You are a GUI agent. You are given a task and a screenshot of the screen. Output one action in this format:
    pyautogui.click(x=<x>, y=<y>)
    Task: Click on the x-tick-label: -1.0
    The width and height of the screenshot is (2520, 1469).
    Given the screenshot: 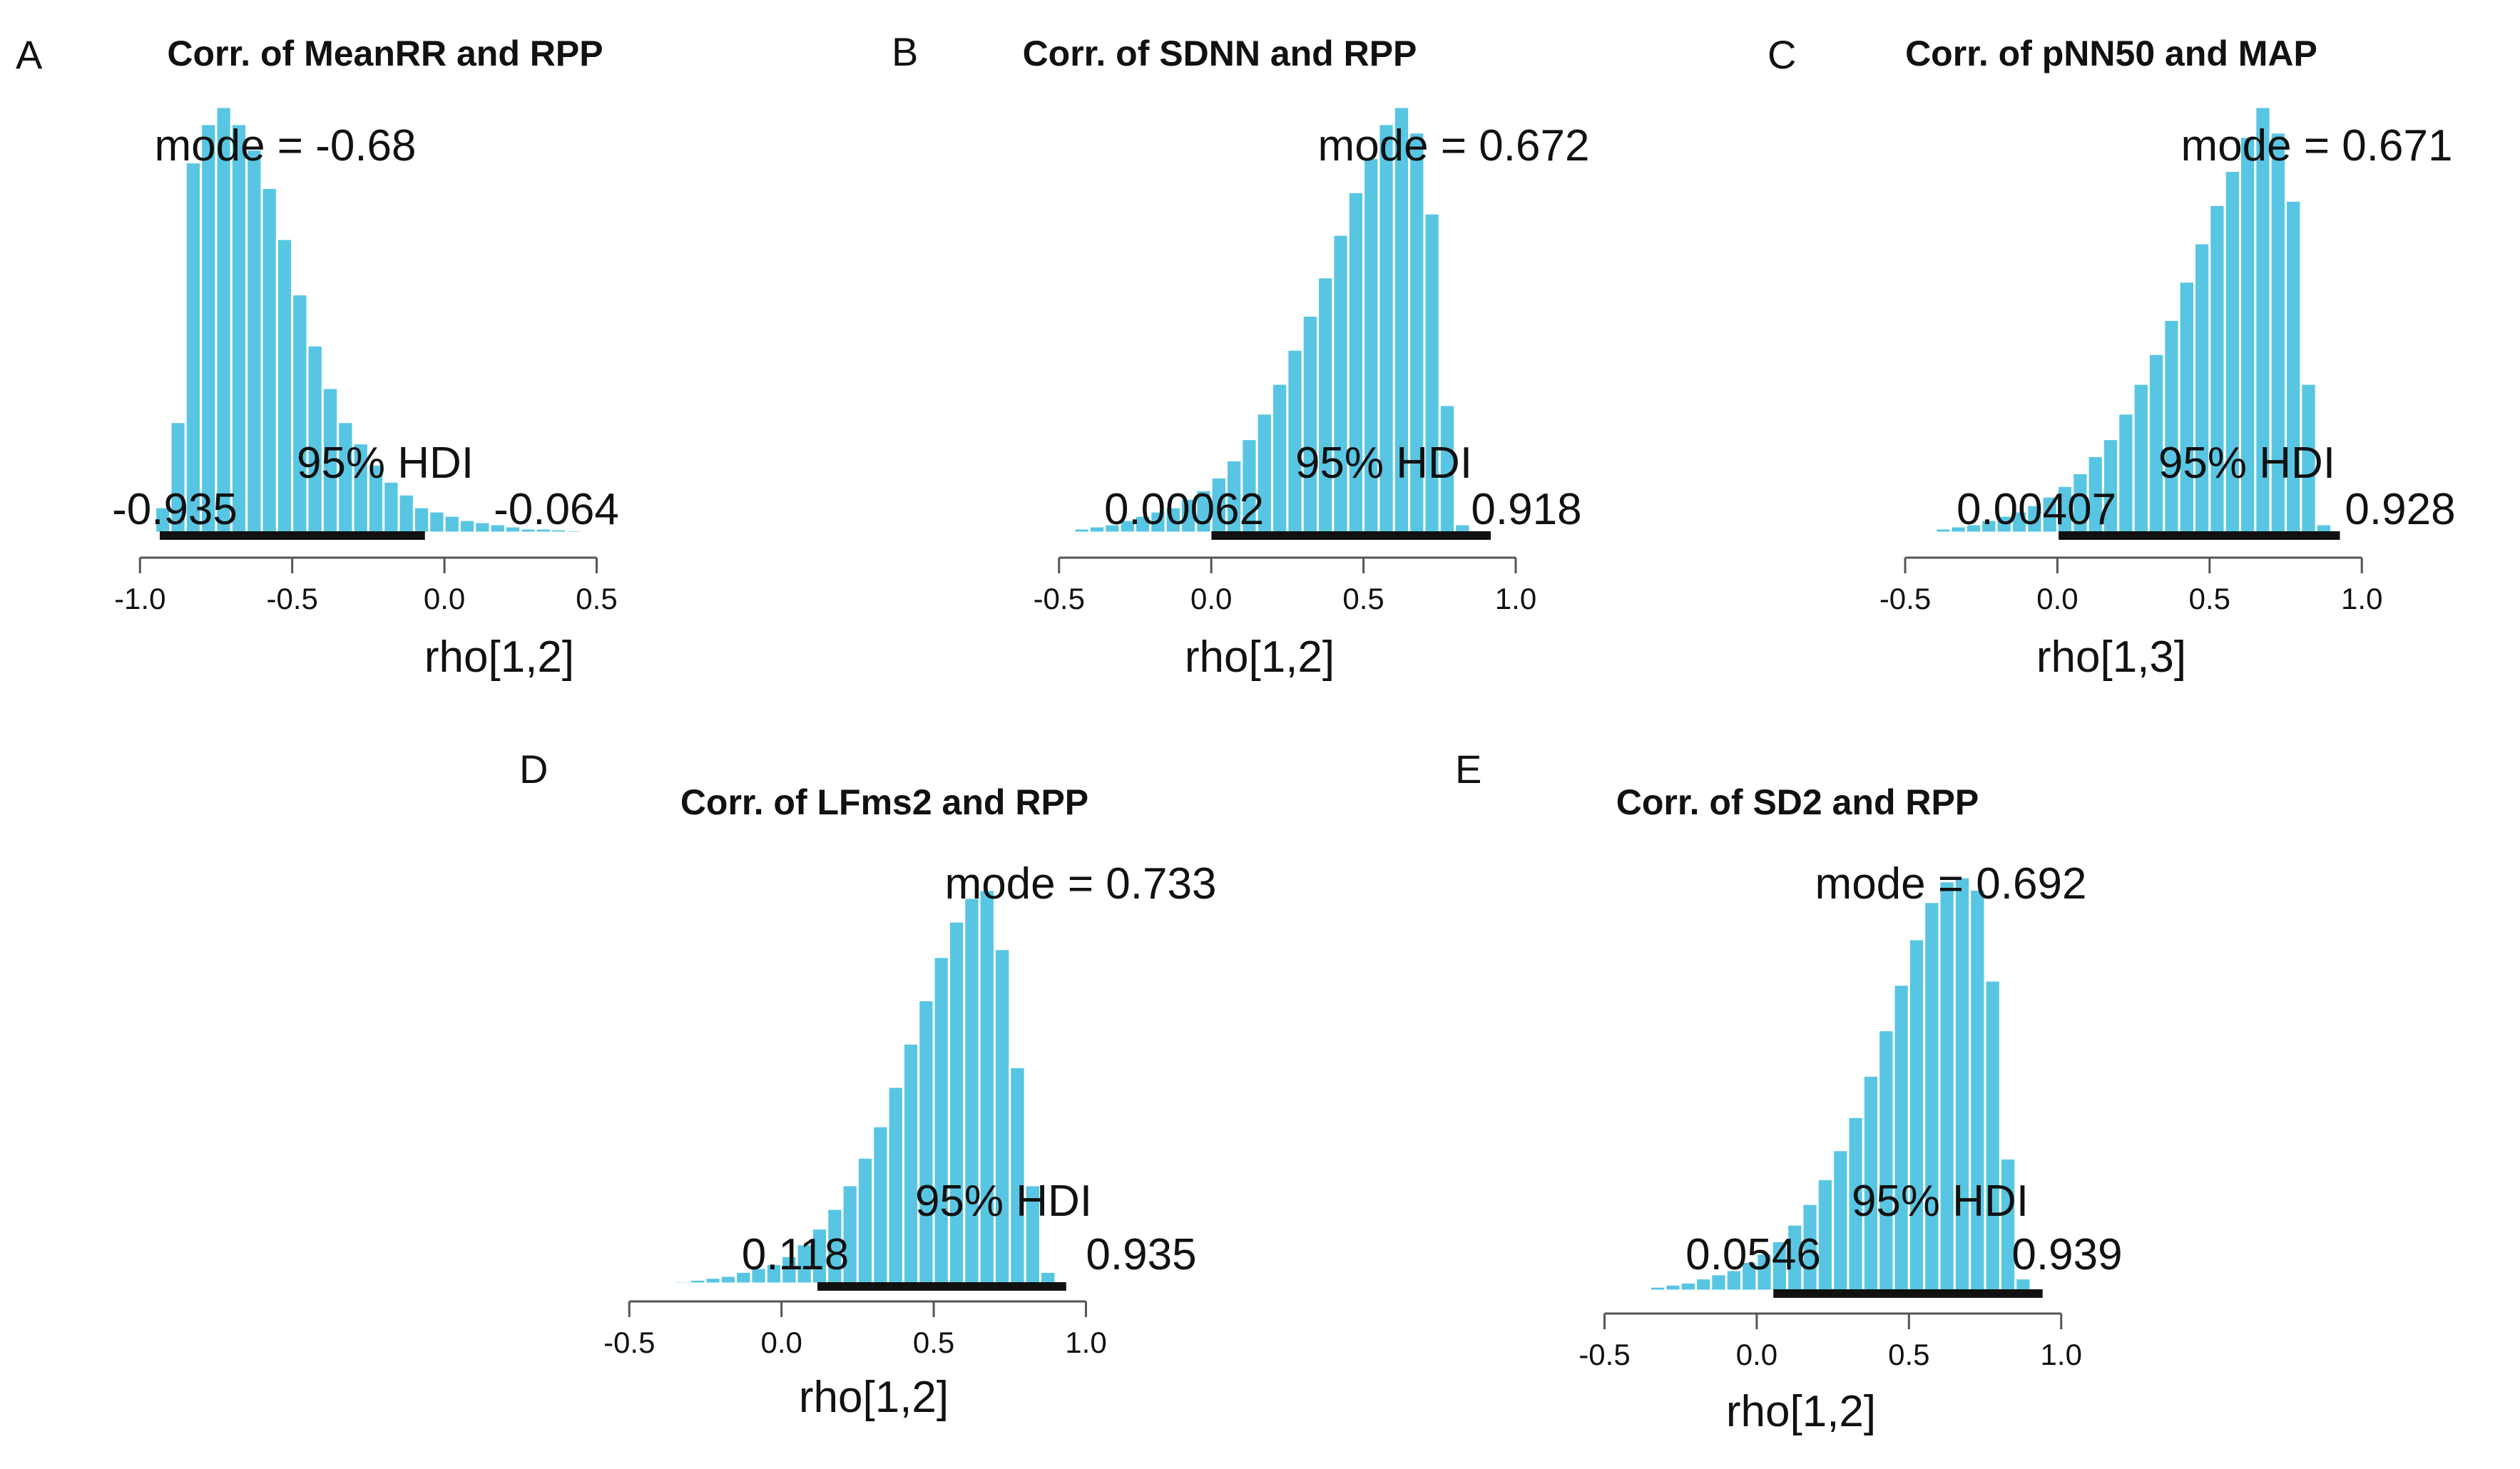 What is the action you would take?
    pyautogui.click(x=139, y=598)
    